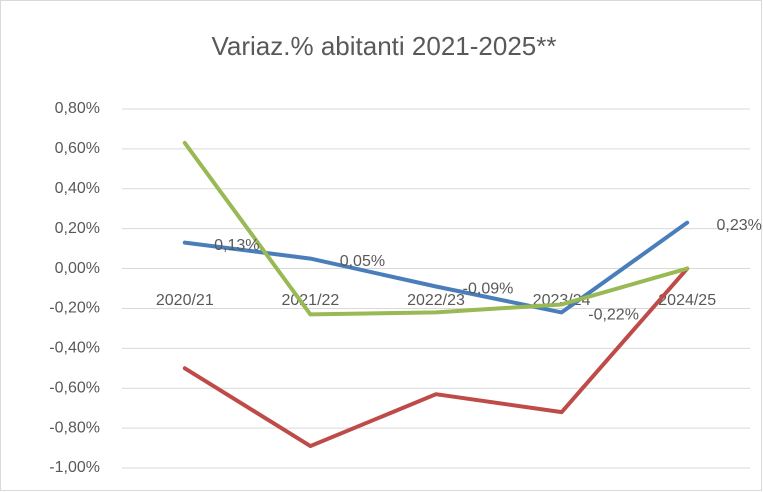 Image resolution: width=763 pixels, height=492 pixels. What do you see at coordinates (77, 108) in the screenshot?
I see `y-tick-label: 0,80%` at bounding box center [77, 108].